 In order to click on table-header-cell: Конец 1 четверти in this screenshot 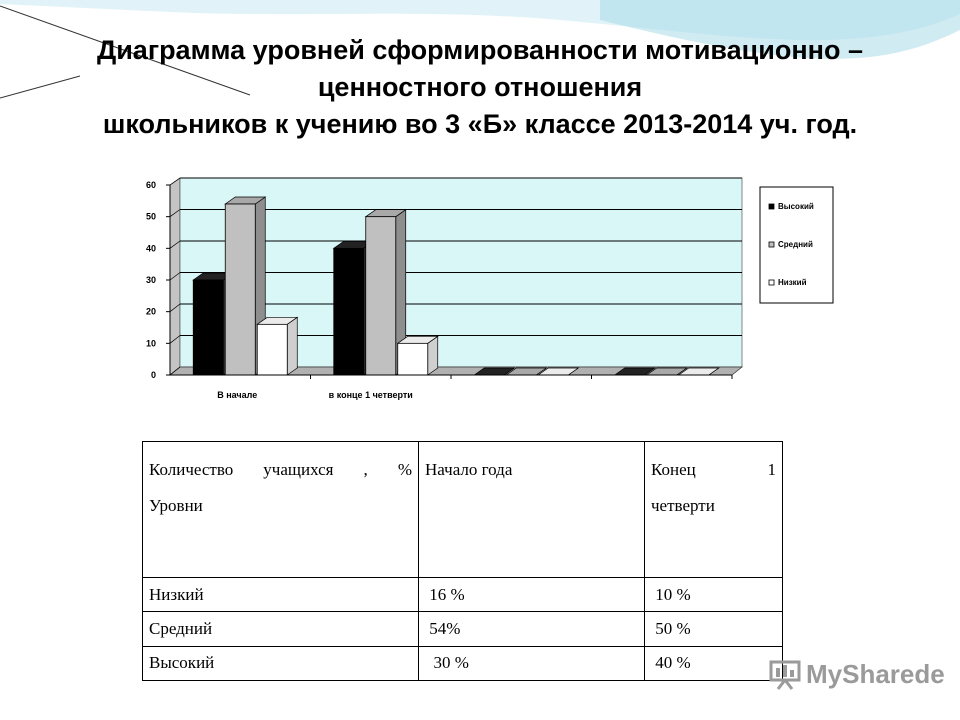, I will do `click(713, 509)`.